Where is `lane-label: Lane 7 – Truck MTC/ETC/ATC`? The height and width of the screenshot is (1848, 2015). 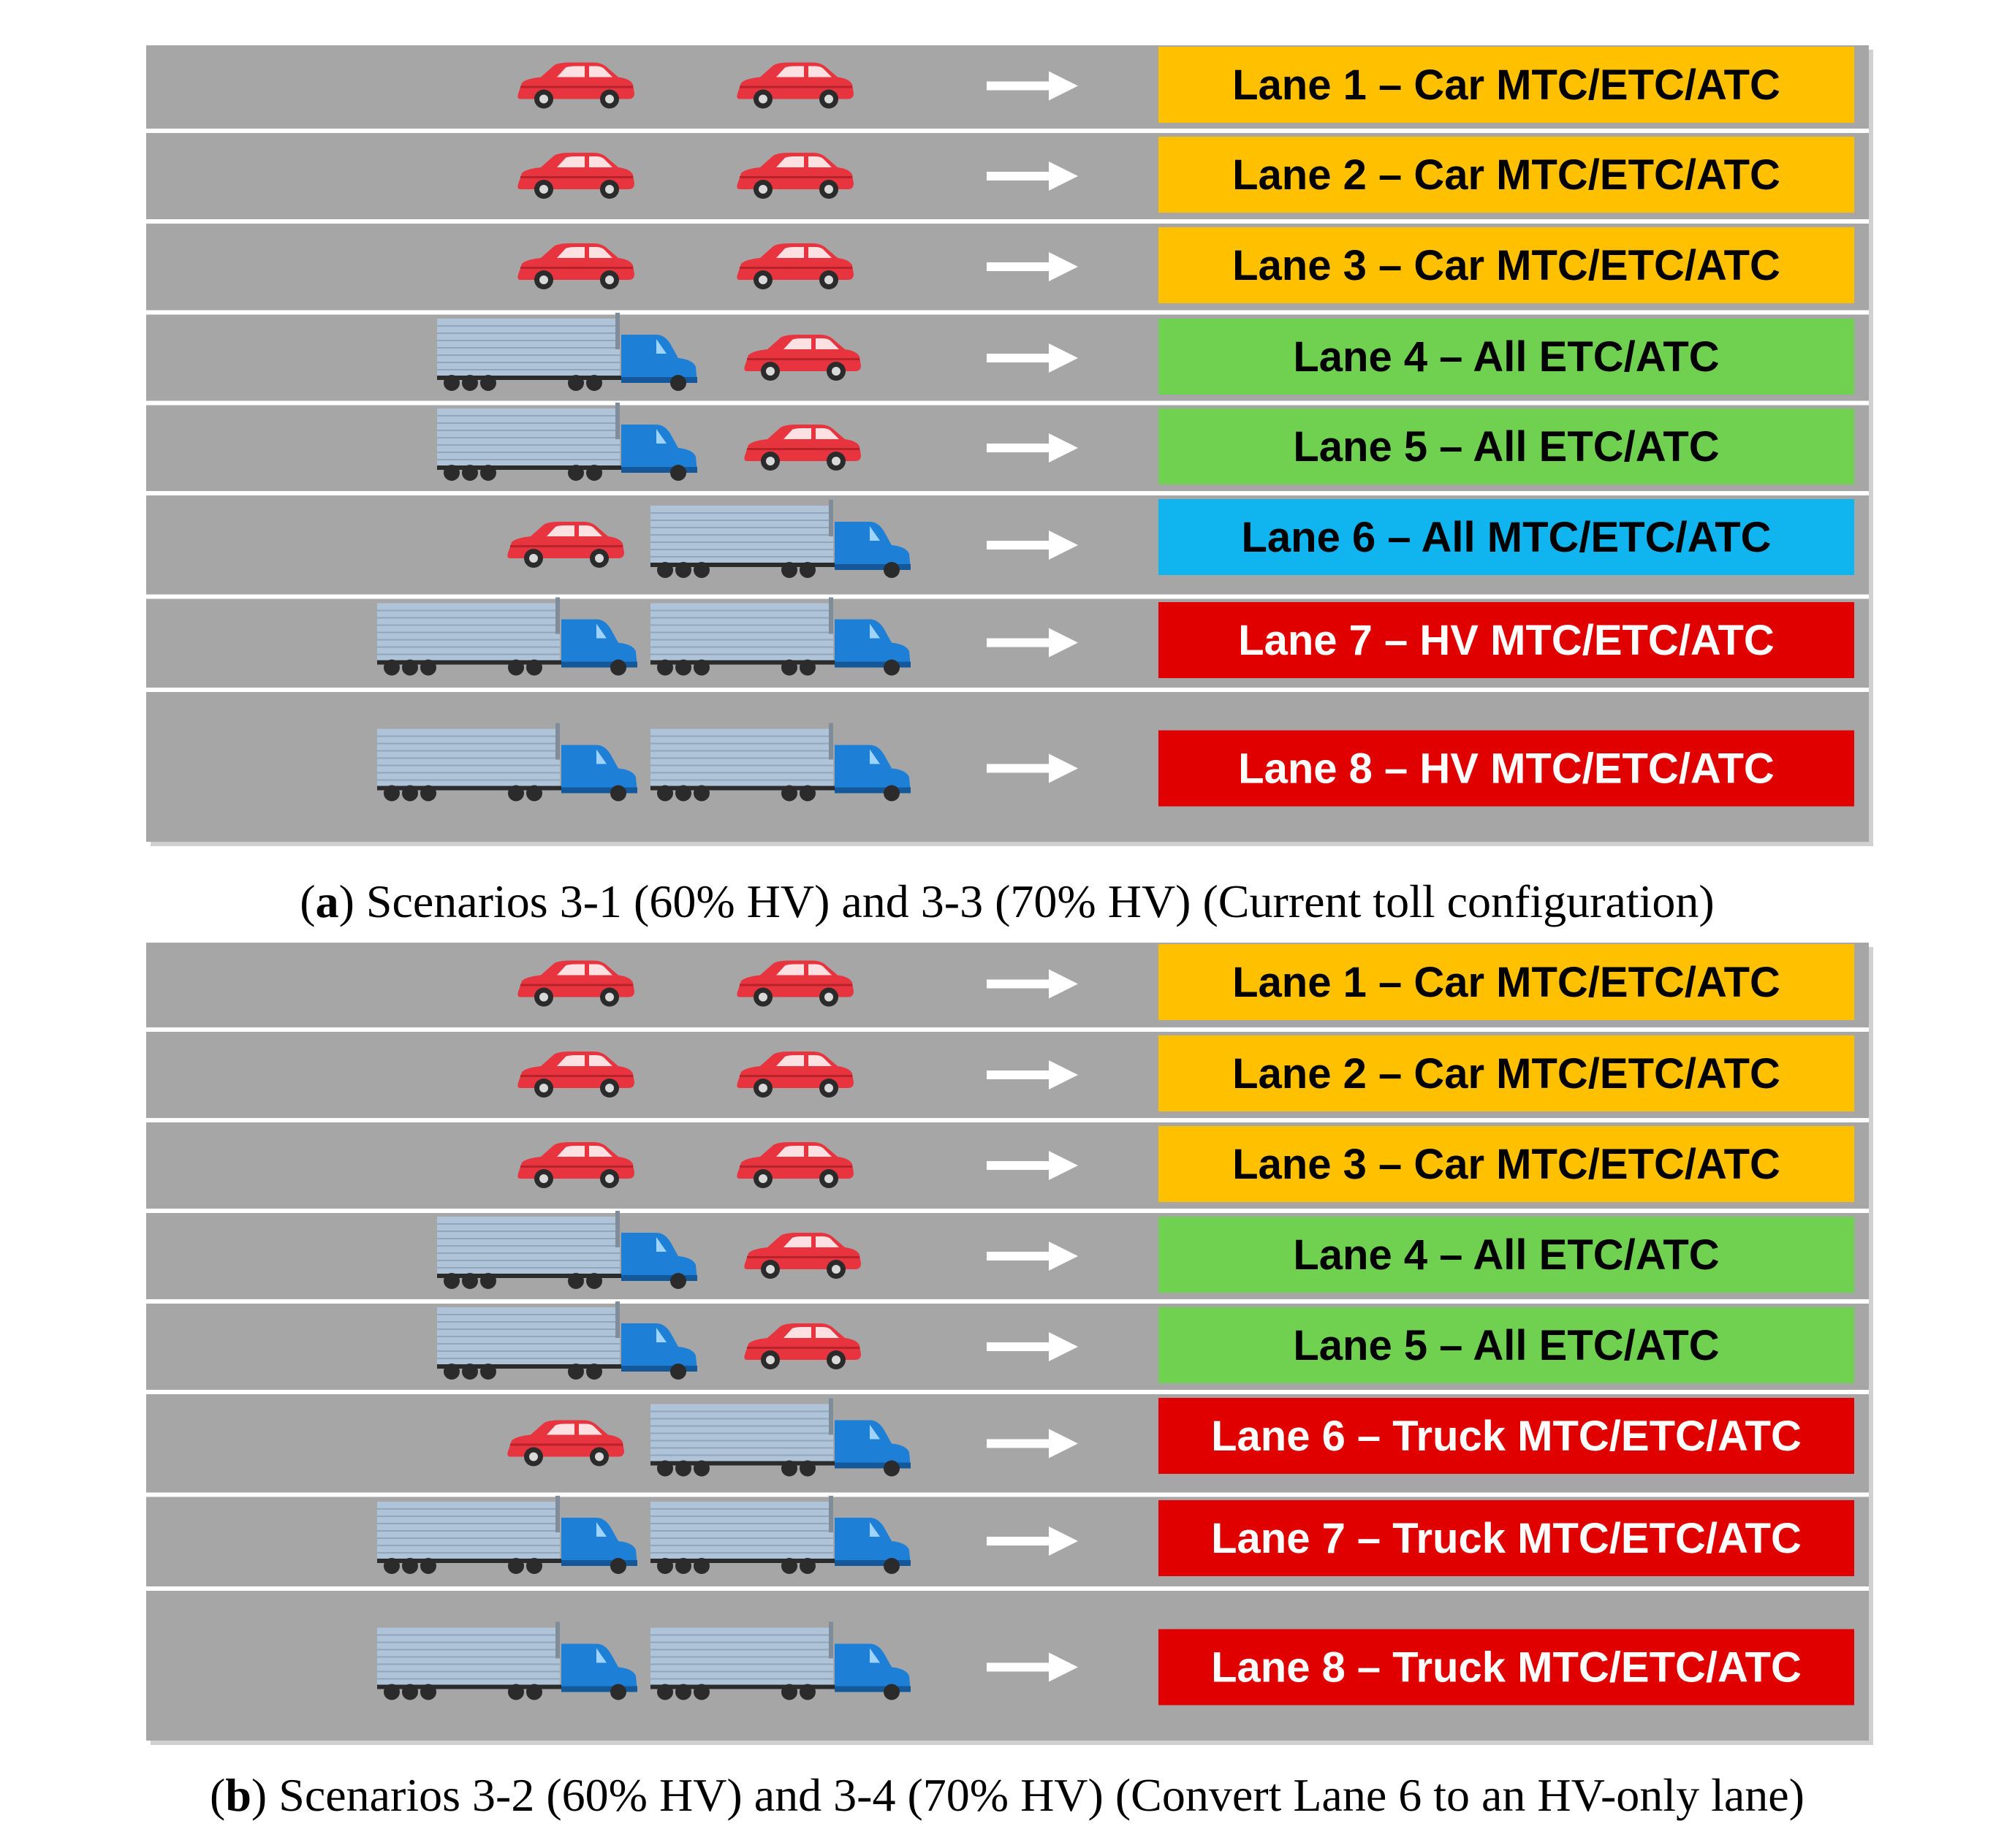
lane-label: Lane 7 – Truck MTC/ETC/ATC is located at coordinates (1506, 1538).